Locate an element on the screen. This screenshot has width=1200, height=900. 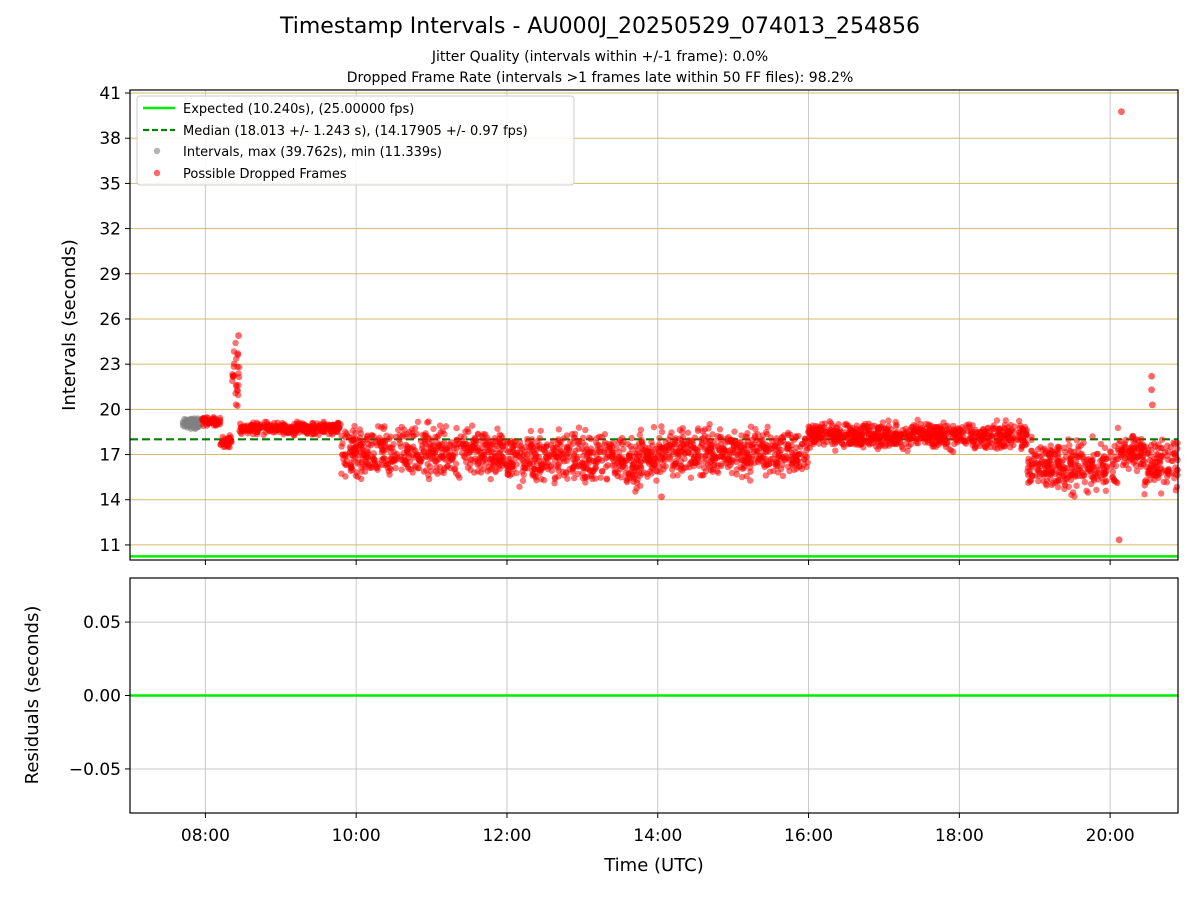
top-y-tick-label: 26 is located at coordinates (110, 320).